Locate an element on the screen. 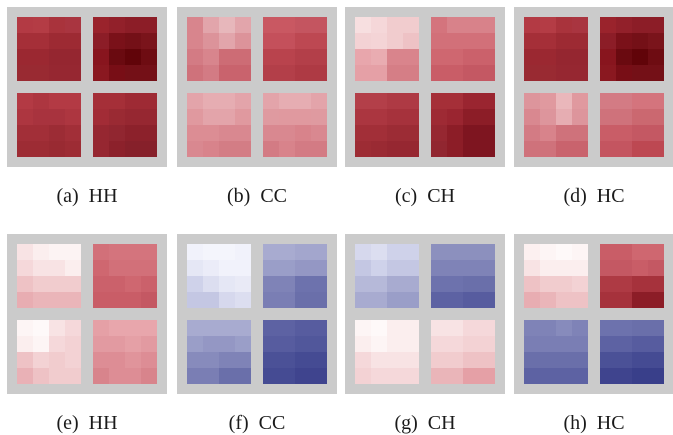  heatmap-panel is located at coordinates (257, 314).